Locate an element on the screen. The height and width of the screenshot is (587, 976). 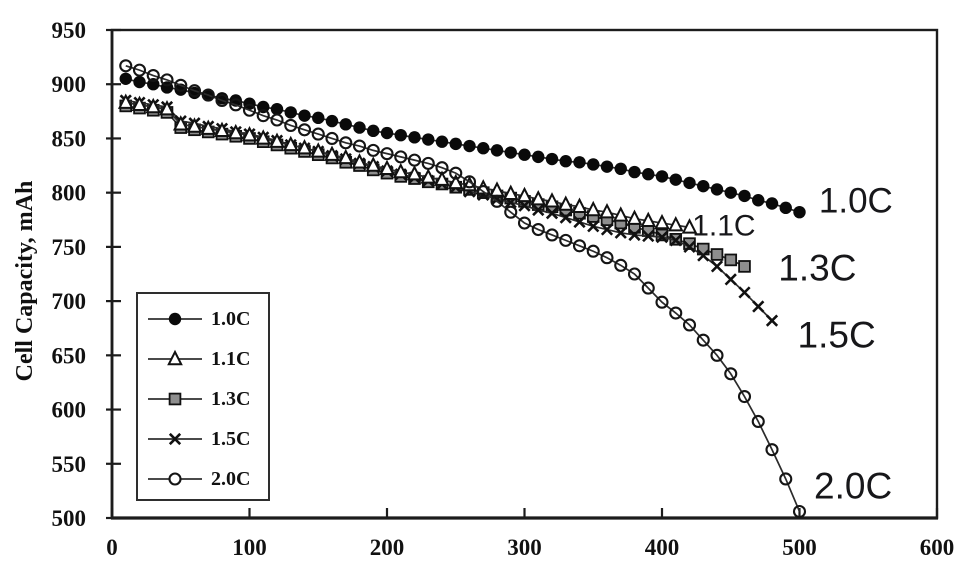
legend-item-11c: 1.1C is located at coordinates (203, 359).